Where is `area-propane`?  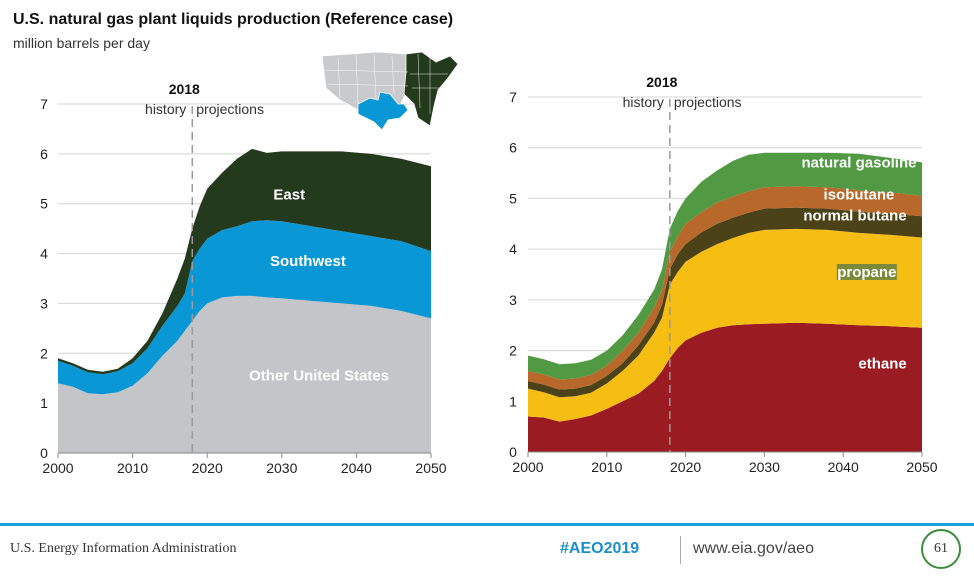 area-propane is located at coordinates (725, 325).